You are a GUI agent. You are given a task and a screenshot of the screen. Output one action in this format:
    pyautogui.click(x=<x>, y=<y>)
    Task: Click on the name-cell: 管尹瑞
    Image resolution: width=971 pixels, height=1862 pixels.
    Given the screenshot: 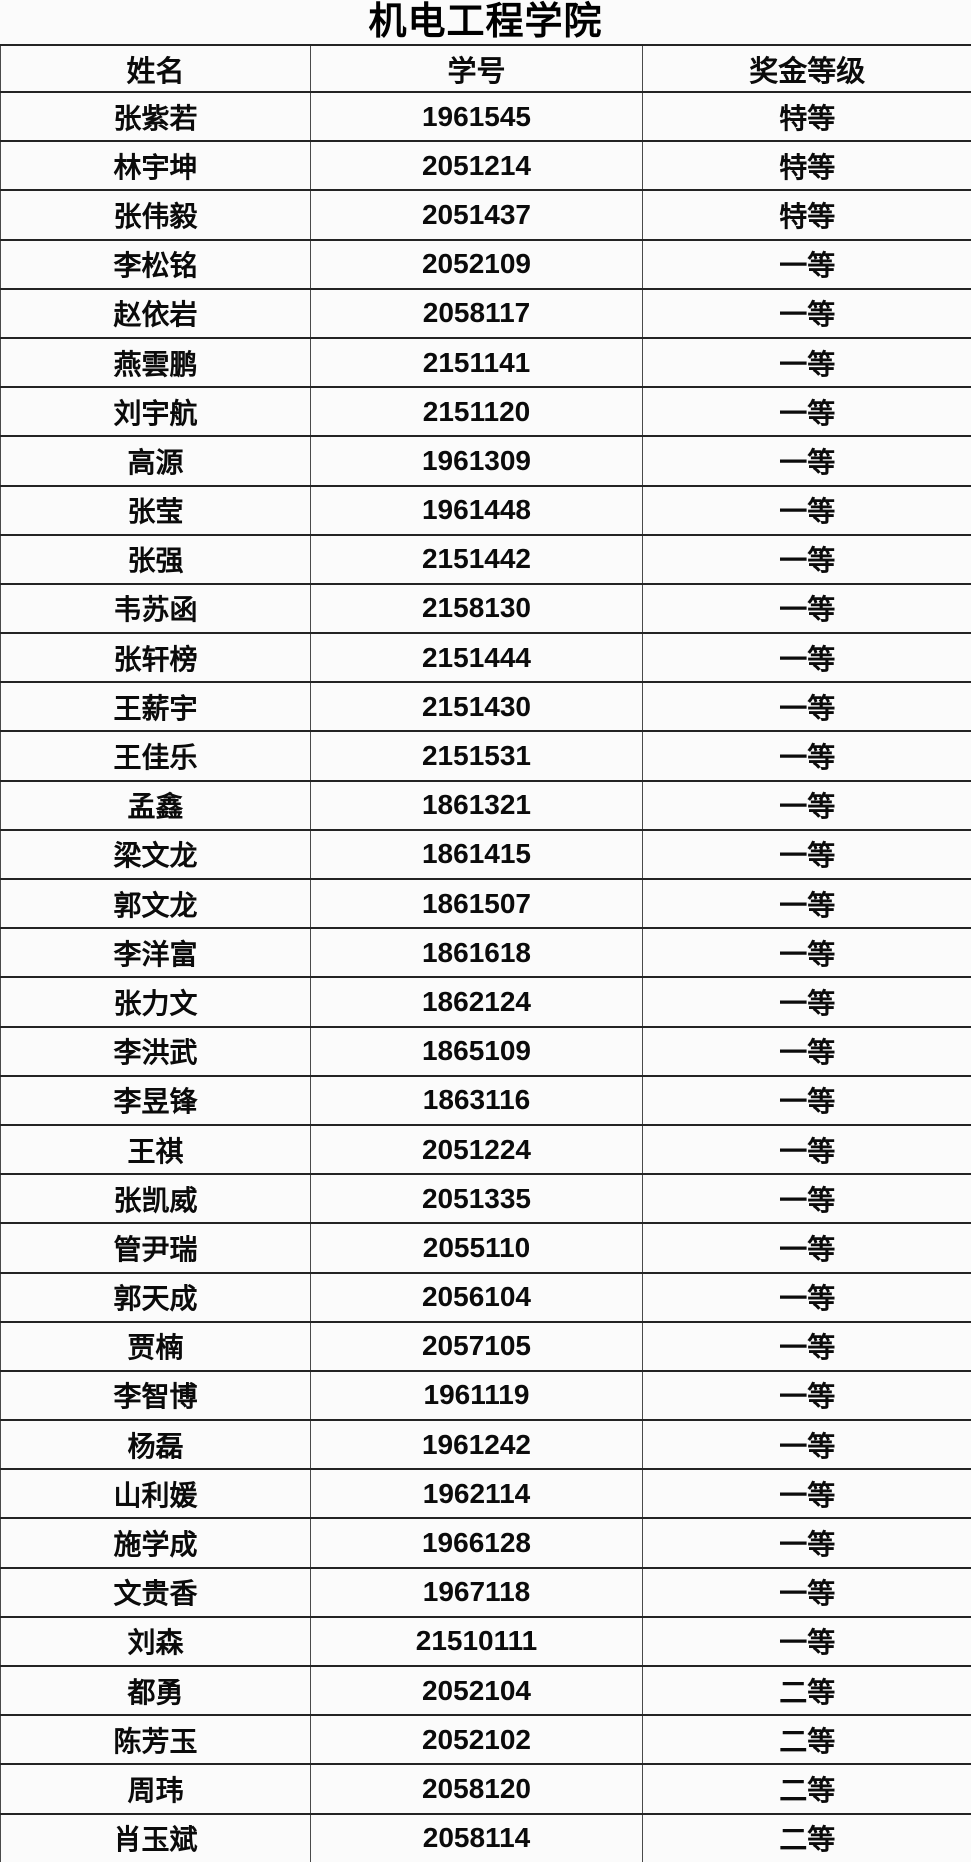 What is the action you would take?
    pyautogui.click(x=155, y=1248)
    